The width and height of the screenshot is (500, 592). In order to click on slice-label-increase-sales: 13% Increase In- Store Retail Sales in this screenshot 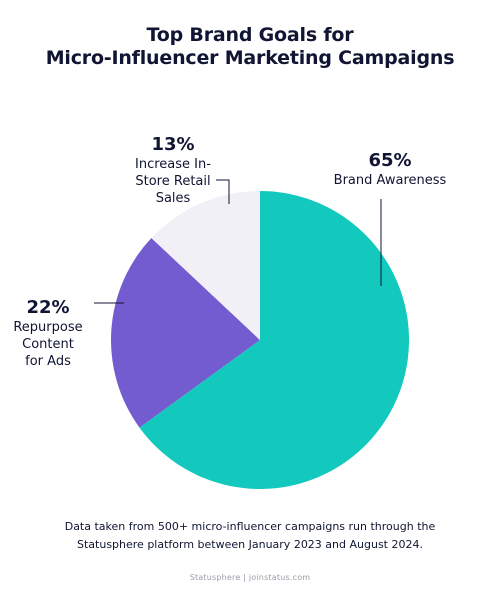, I will do `click(173, 170)`.